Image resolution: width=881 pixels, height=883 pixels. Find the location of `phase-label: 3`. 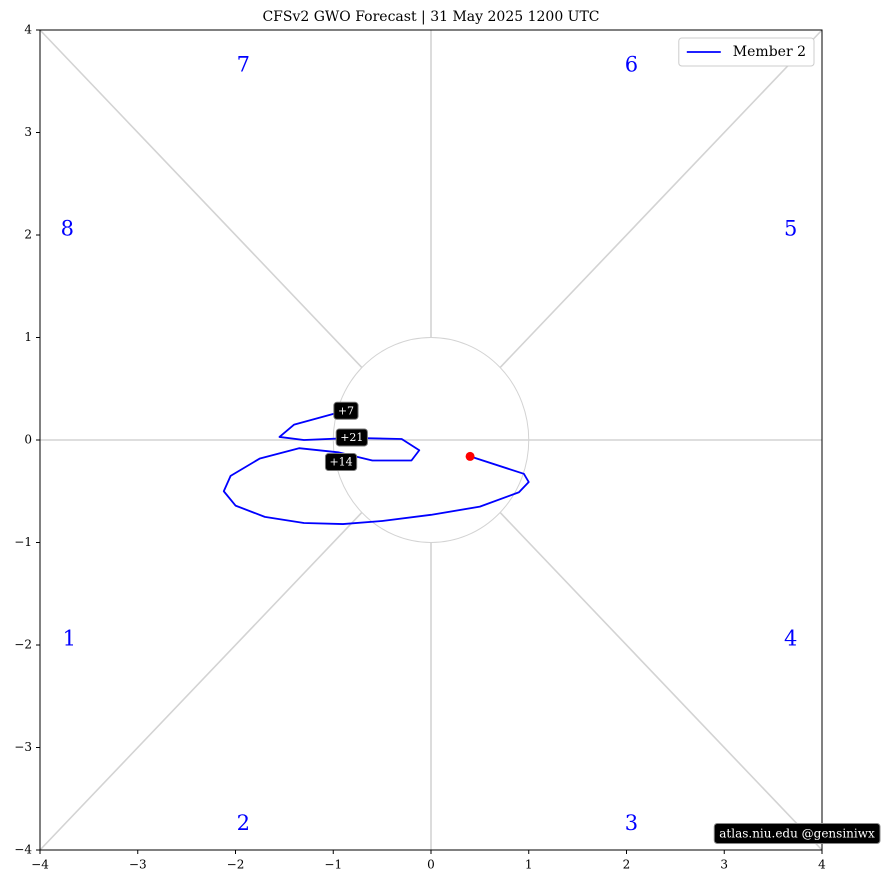

phase-label: 3 is located at coordinates (631, 823).